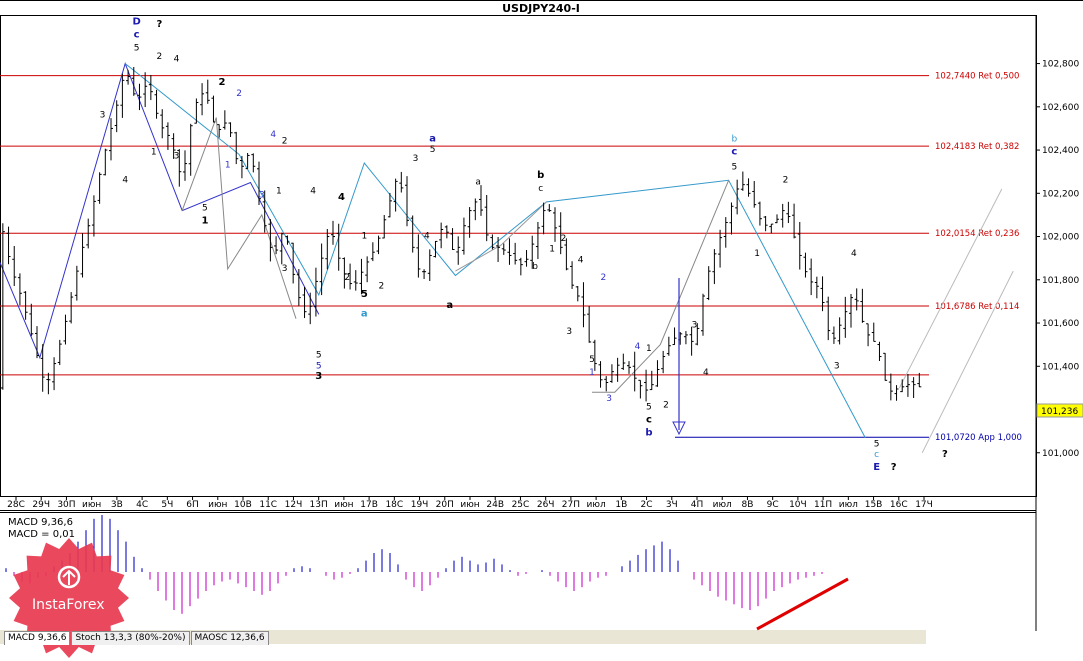 Image resolution: width=1083 pixels, height=661 pixels. Describe the element at coordinates (977, 234) in the screenshot. I see `level-label: 102,0154 Ret 0,236` at that location.